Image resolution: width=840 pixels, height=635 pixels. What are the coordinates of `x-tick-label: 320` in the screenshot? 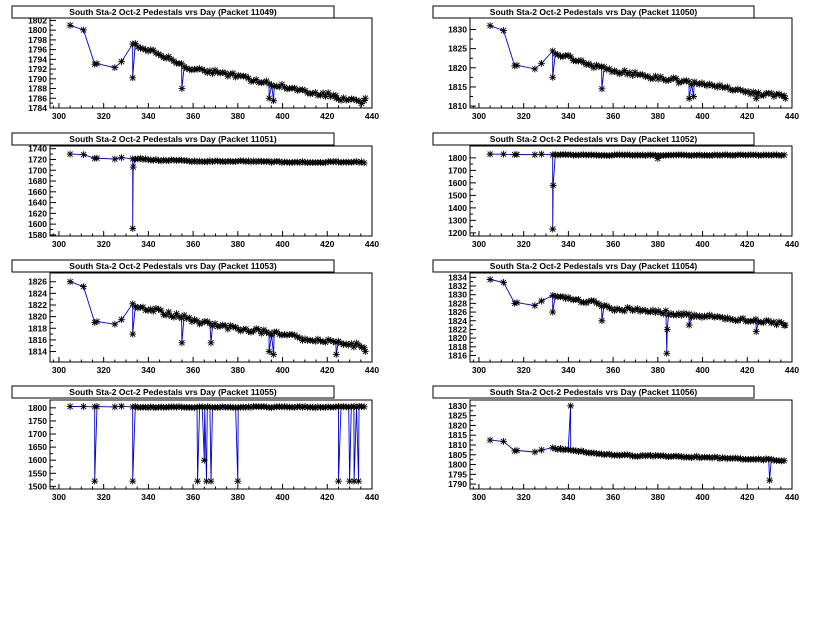 It's located at (524, 497).